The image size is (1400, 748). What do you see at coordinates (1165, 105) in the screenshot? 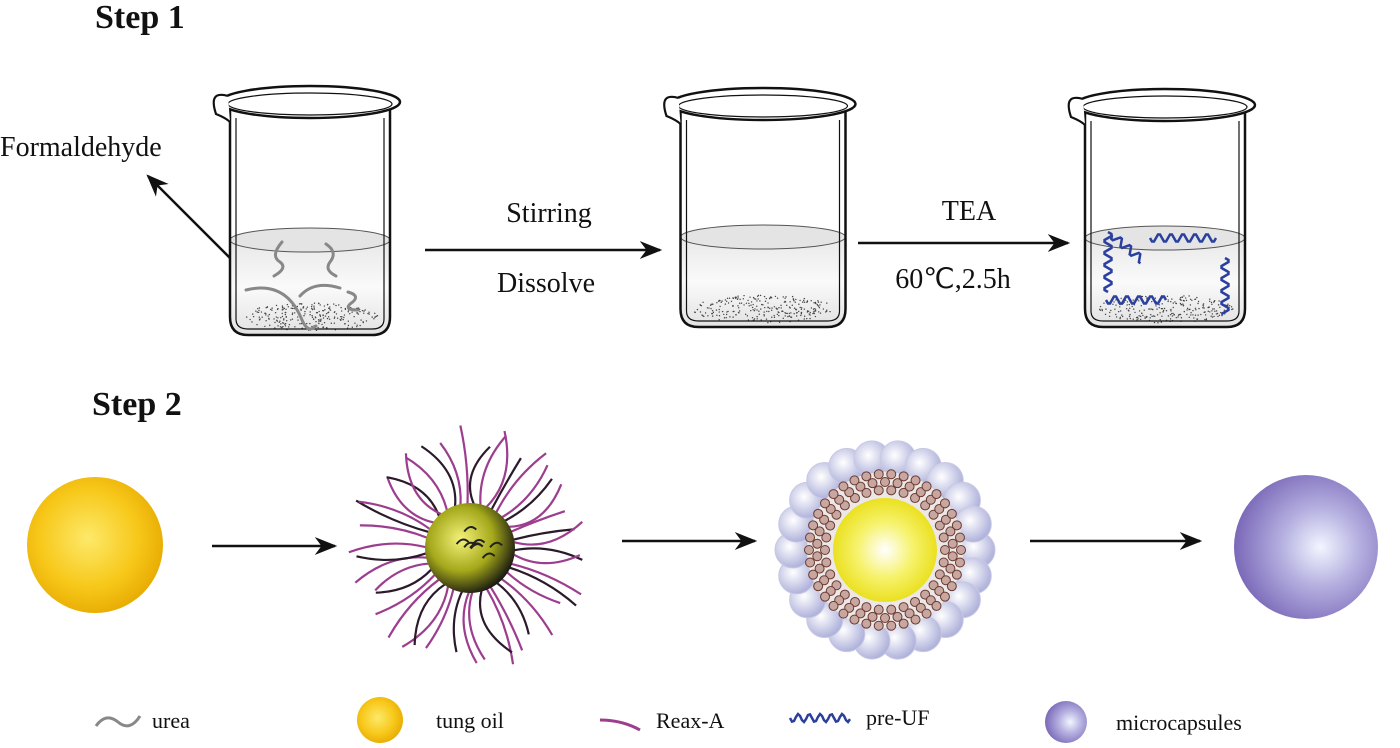
I see `beaker-rim` at bounding box center [1165, 105].